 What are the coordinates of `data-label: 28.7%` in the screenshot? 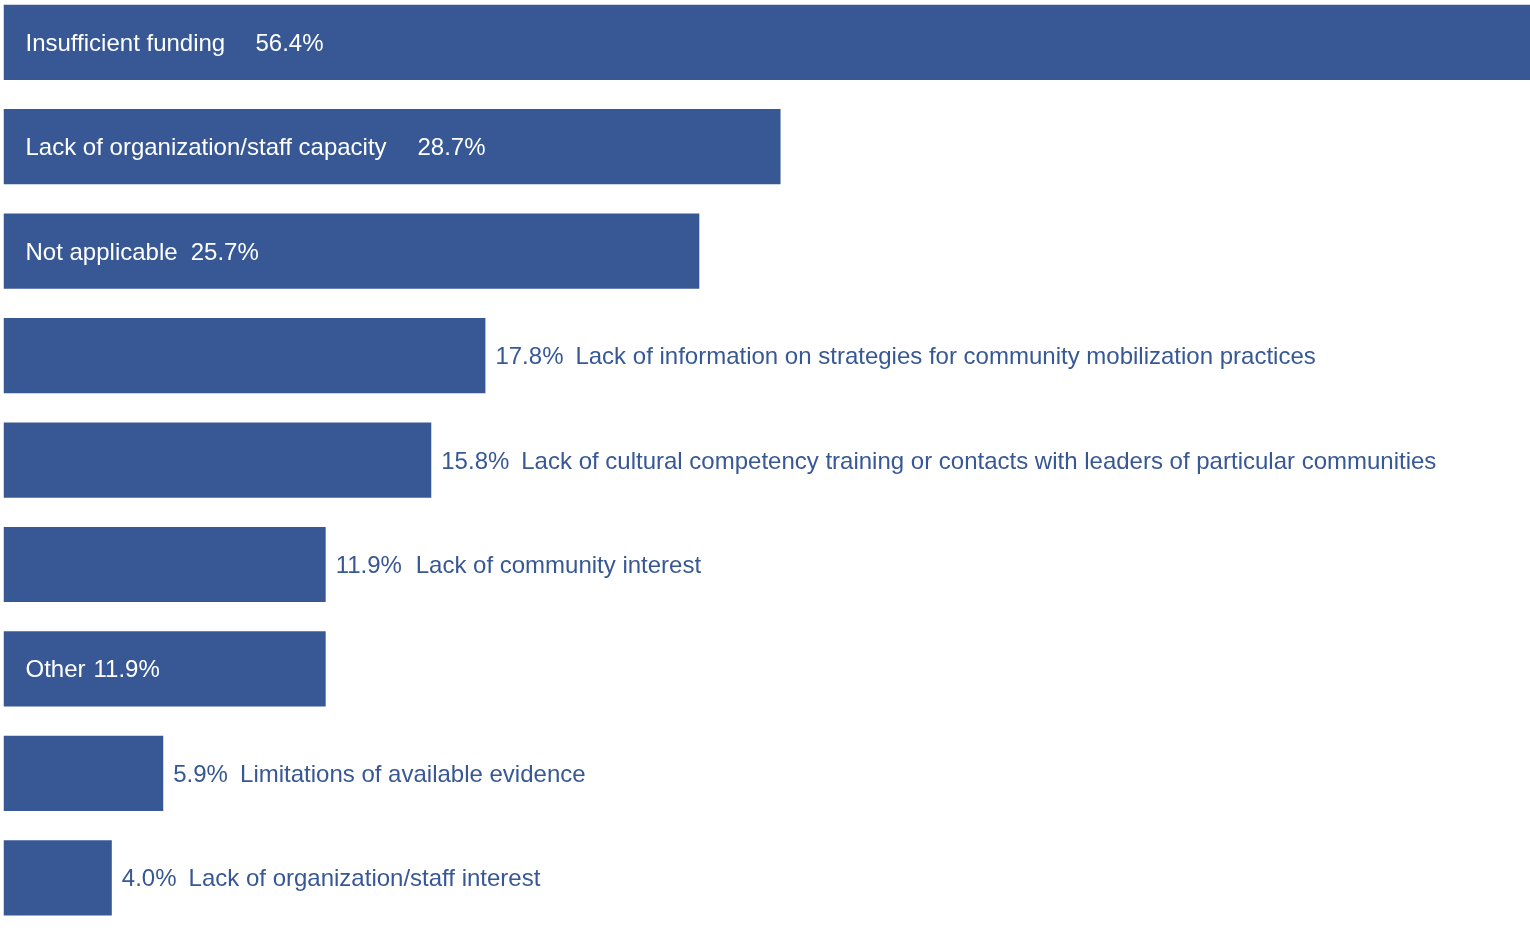 It's located at (451, 147).